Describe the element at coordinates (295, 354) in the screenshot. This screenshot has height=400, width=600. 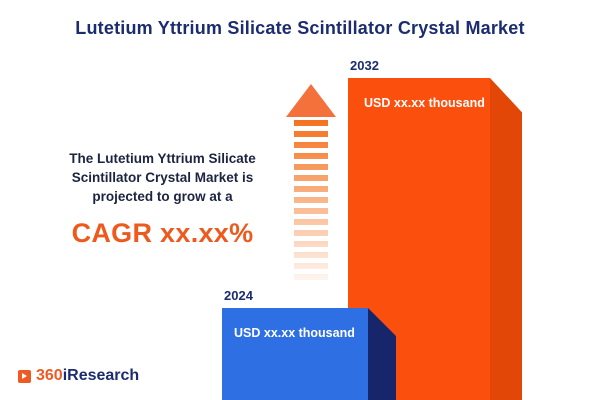
I see `bar-2024` at that location.